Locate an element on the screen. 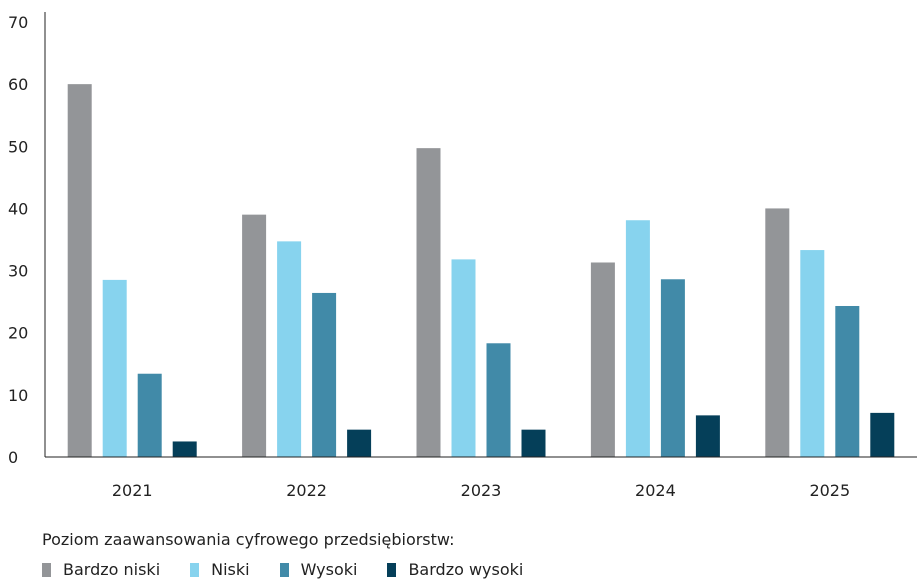 This screenshot has width=917, height=581. y-tick-label: 0 is located at coordinates (13, 457).